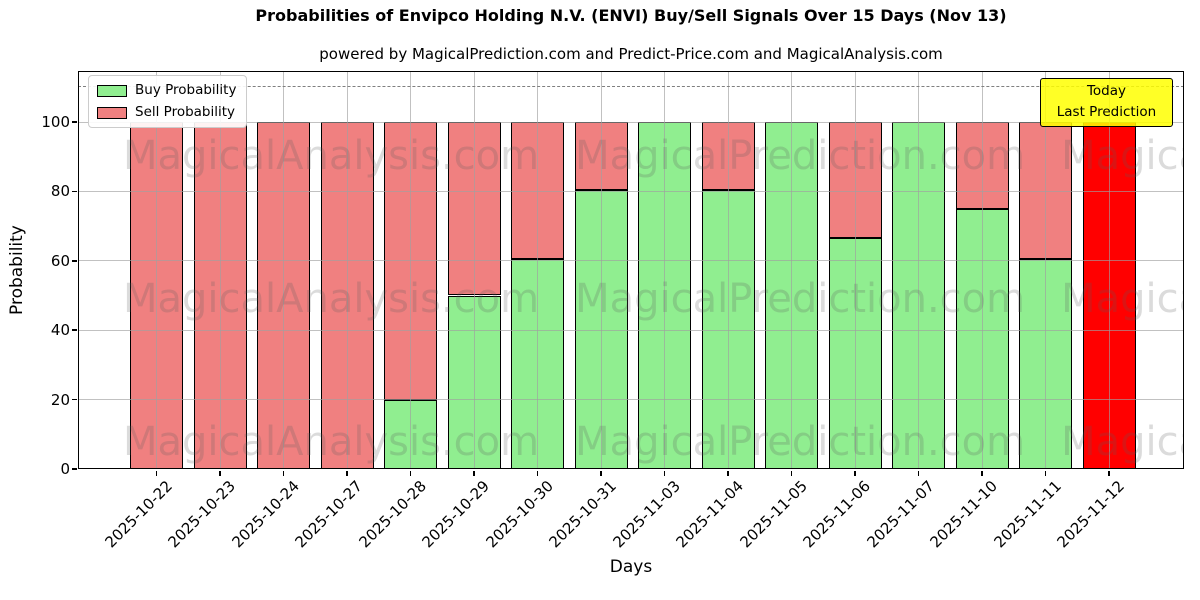 This screenshot has height=600, width=1200. Describe the element at coordinates (455, 514) in the screenshot. I see `x-tick-label: 2025-10-29` at that location.